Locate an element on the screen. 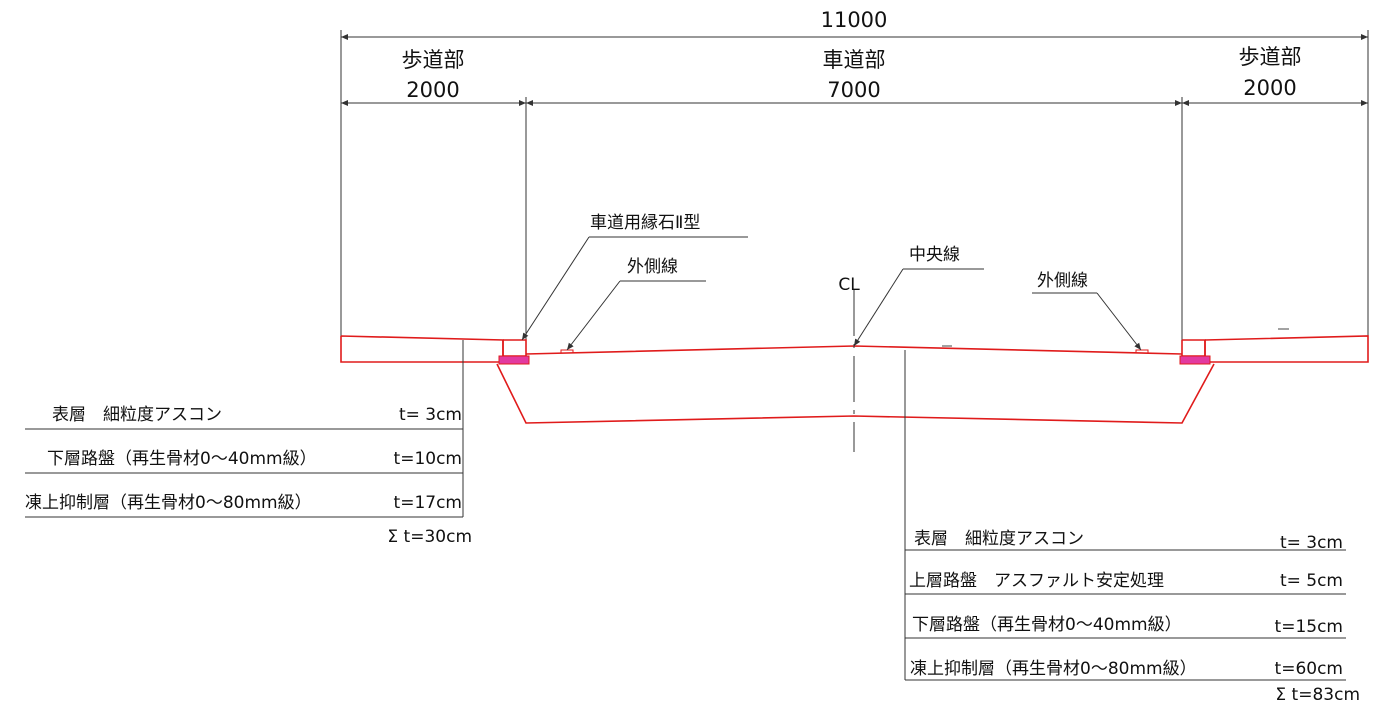 This screenshot has height=706, width=1385. leader-lines is located at coordinates (831, 293).